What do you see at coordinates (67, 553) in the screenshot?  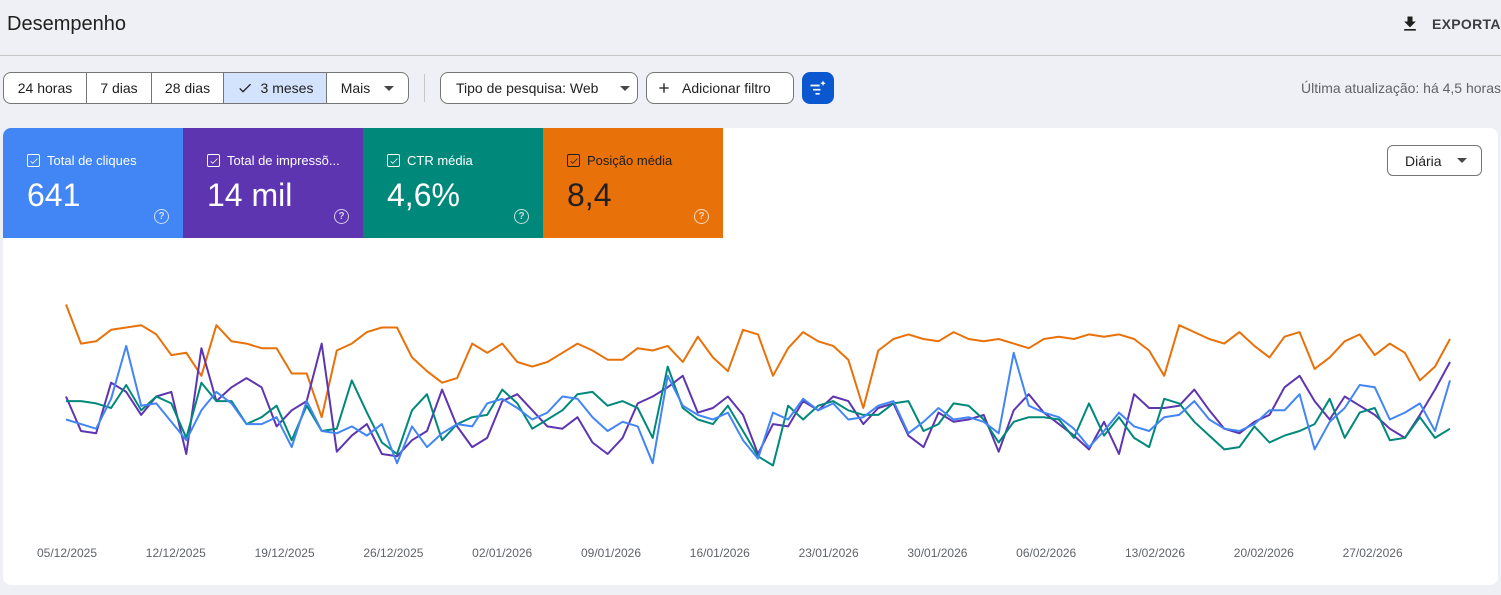 I see `x-tick-label: 05/12/2025` at bounding box center [67, 553].